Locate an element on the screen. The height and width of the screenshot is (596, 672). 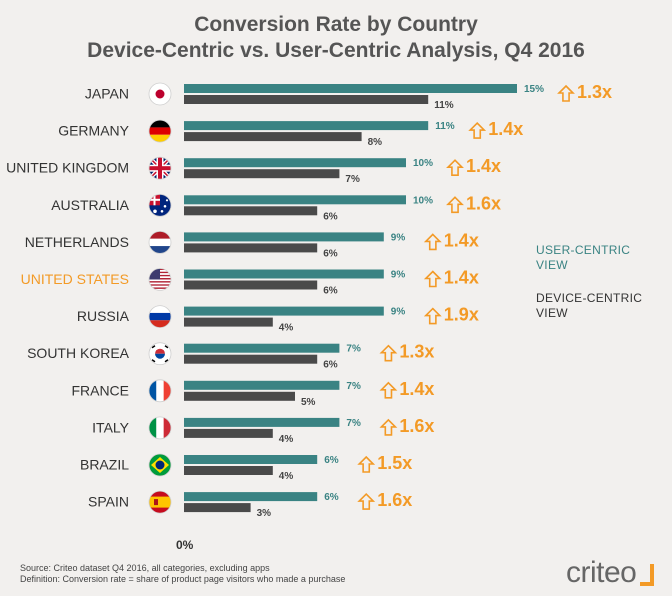
russia-flag-rim is located at coordinates (160, 317).